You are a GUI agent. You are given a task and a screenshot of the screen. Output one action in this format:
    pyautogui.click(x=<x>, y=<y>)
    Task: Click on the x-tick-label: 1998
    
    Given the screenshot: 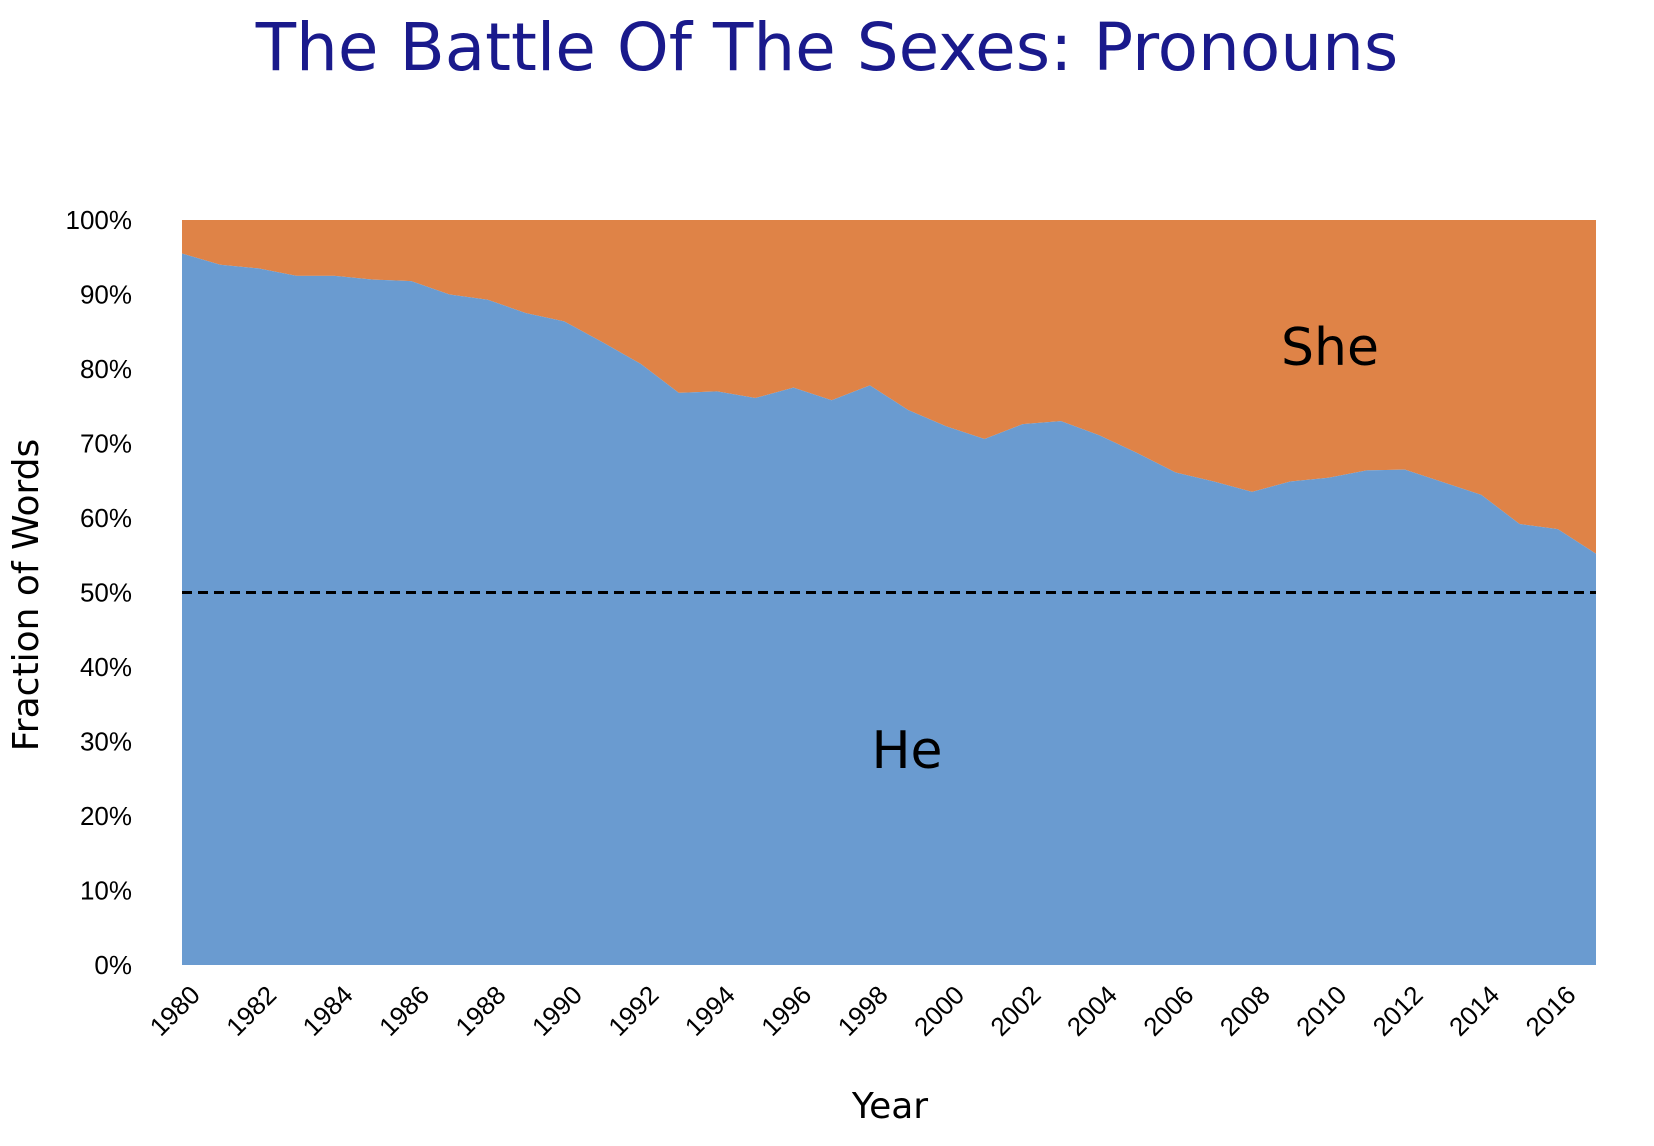 What is the action you would take?
    pyautogui.click(x=863, y=1011)
    